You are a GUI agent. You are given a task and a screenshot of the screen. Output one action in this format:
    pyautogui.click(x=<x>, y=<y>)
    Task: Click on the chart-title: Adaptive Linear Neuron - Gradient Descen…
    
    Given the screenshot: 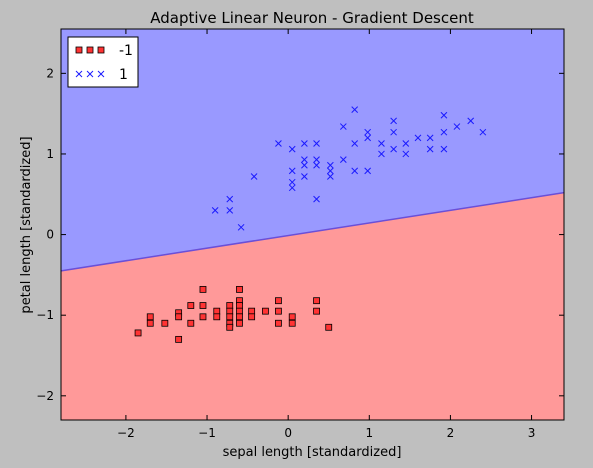 What is the action you would take?
    pyautogui.click(x=312, y=18)
    